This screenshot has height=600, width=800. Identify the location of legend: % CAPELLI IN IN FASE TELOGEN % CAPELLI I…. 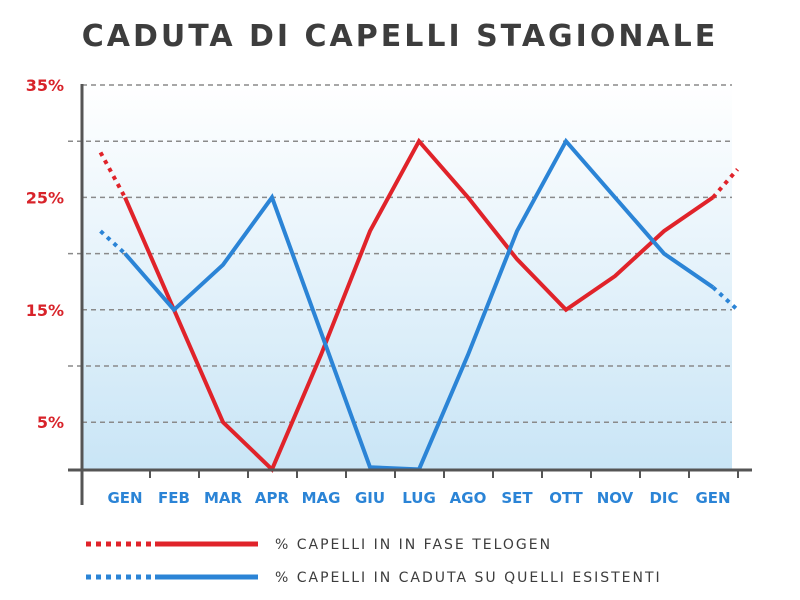
(374, 561).